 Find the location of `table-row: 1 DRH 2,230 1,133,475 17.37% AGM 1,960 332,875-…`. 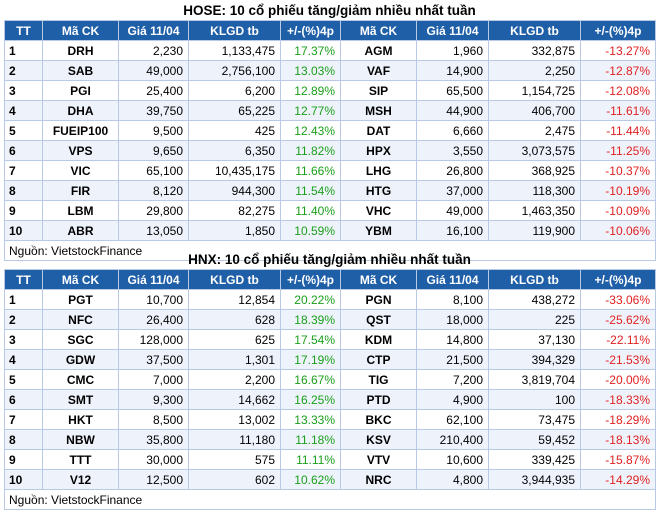

table-row: 1 DRH 2,230 1,133,475 17.37% AGM 1,960 332,875-… is located at coordinates (330, 50).